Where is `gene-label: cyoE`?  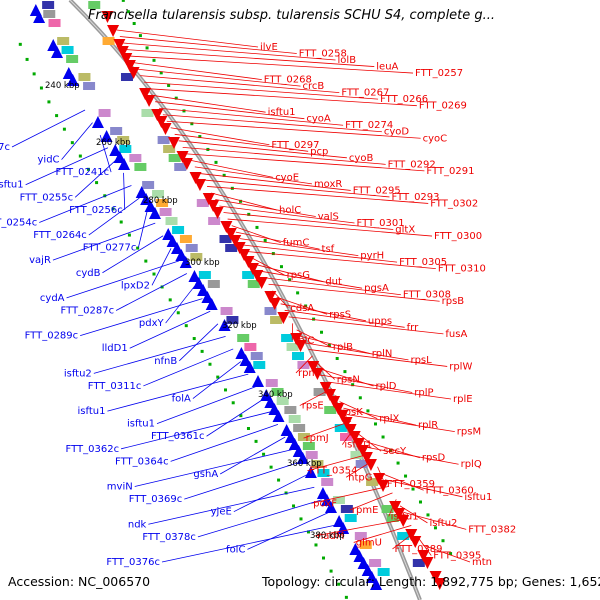 gene-label: cyoE is located at coordinates (287, 177).